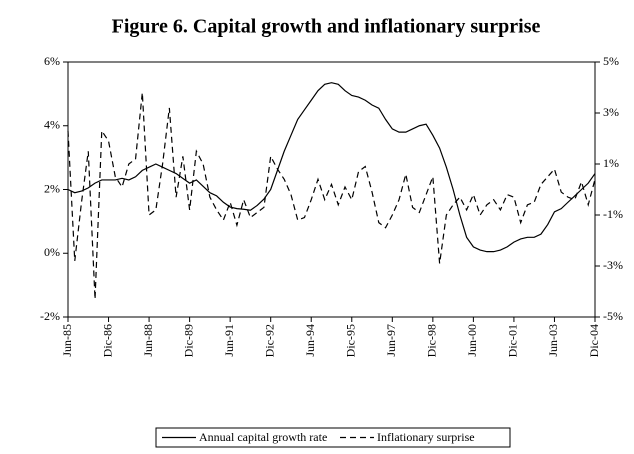 The height and width of the screenshot is (454, 634). I want to click on legend-label: Inflationary surprise, so click(426, 437).